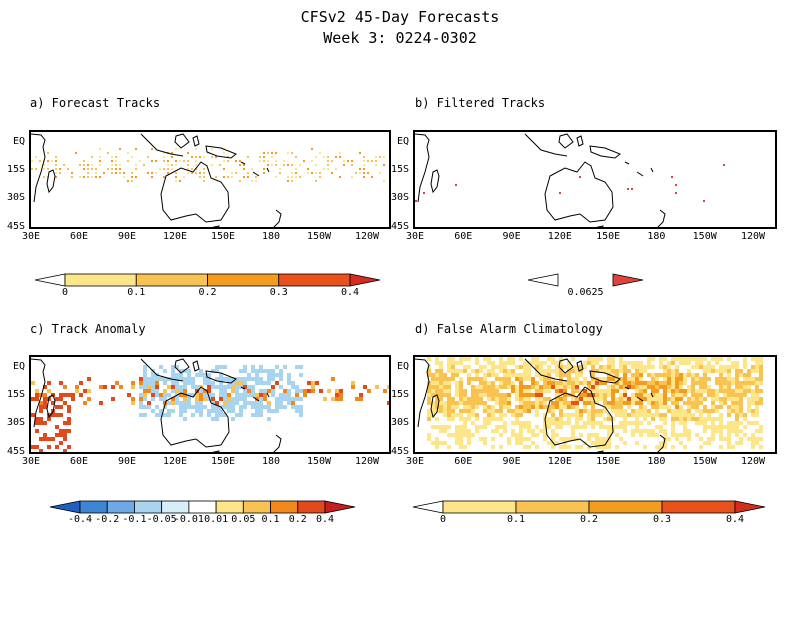 The width and height of the screenshot is (800, 618). Describe the element at coordinates (559, 461) in the screenshot. I see `lon-label: 120E` at that location.